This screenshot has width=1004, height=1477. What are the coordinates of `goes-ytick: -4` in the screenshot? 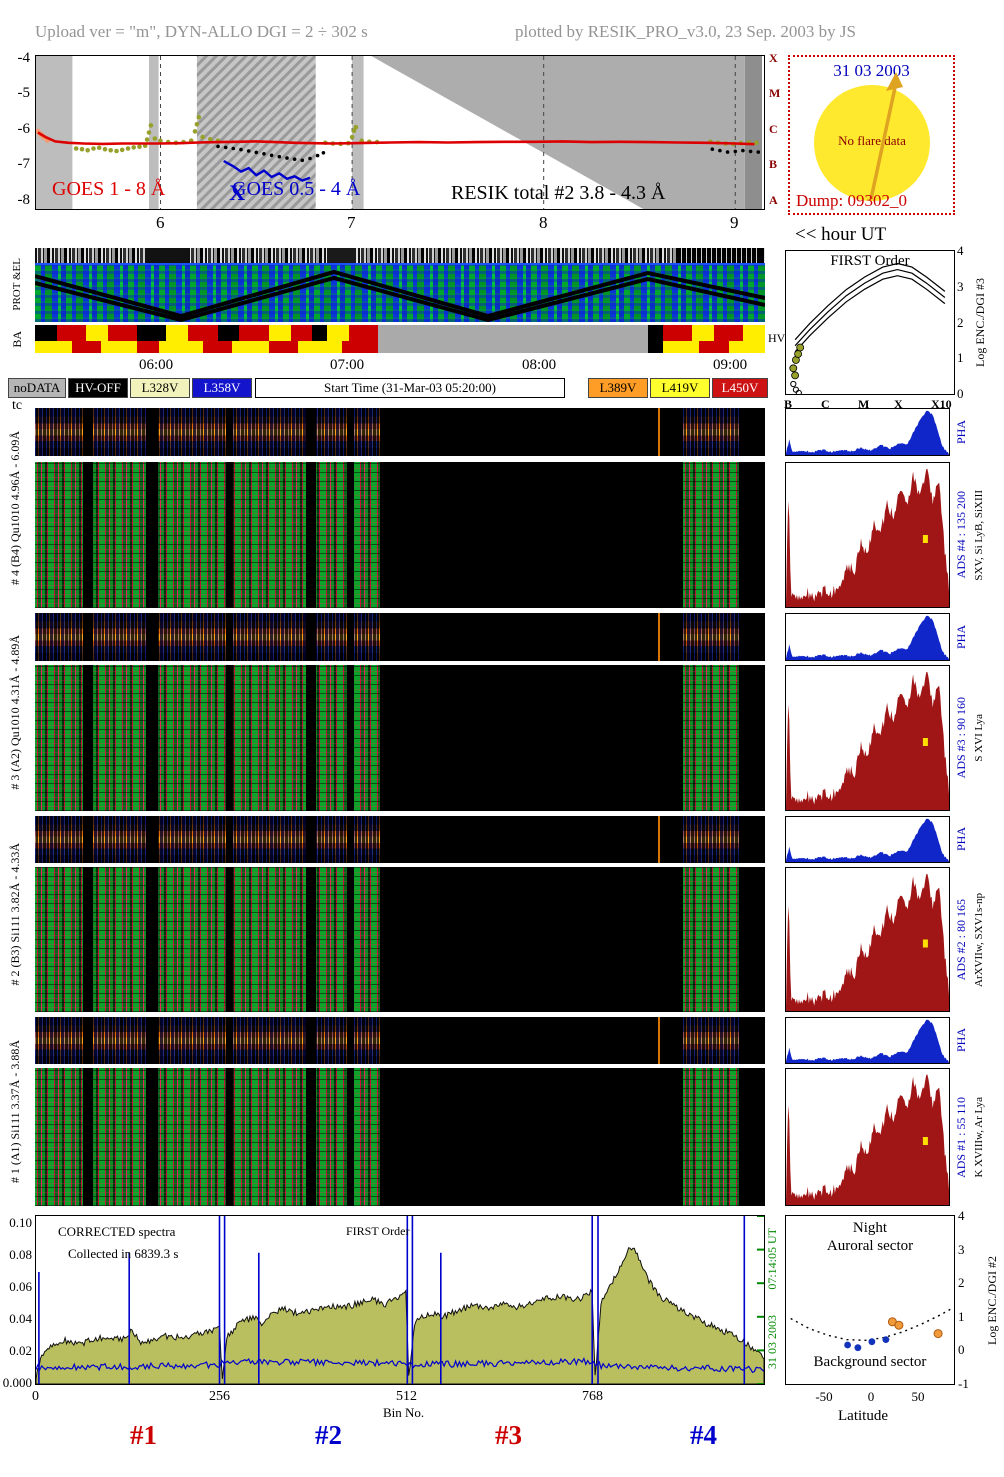 It's located at (24, 58).